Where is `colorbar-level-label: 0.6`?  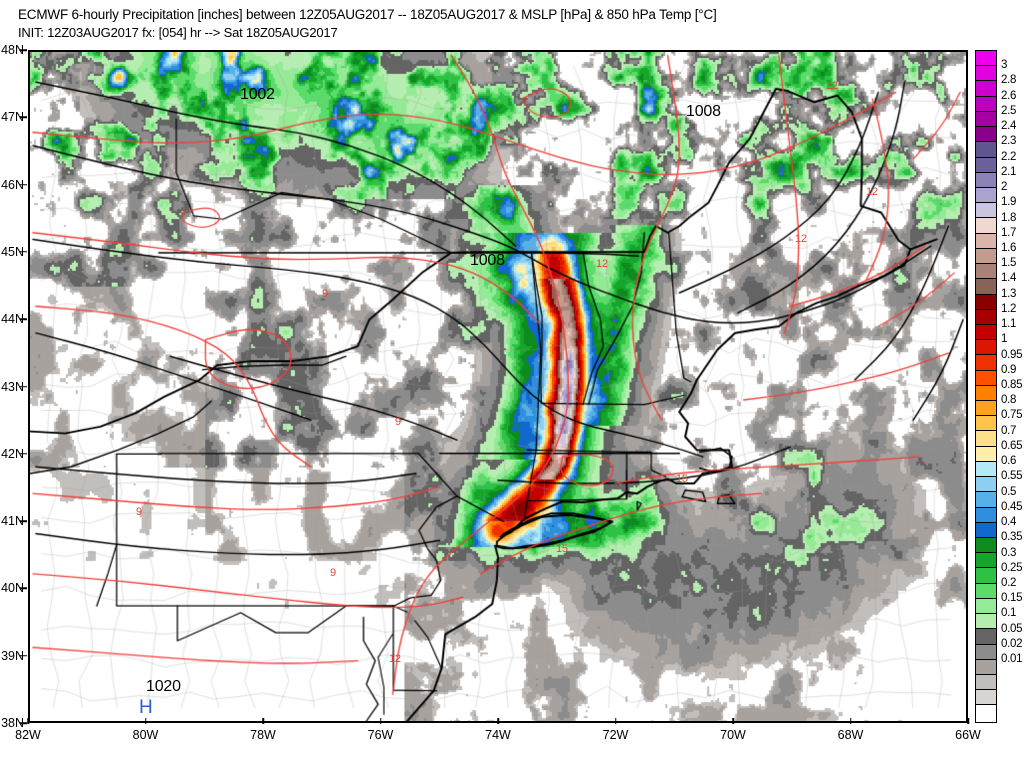
colorbar-level-label: 0.6 is located at coordinates (1009, 461).